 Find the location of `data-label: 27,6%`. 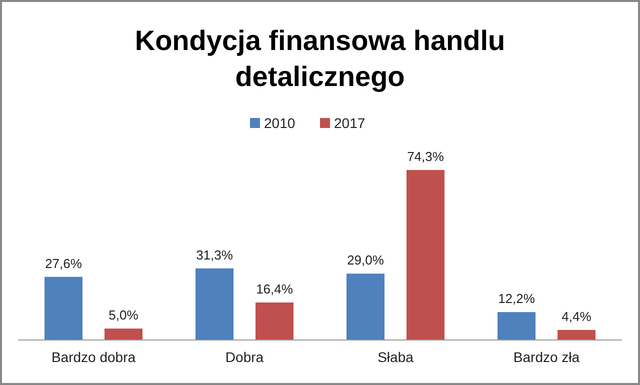

data-label: 27,6% is located at coordinates (63, 263).